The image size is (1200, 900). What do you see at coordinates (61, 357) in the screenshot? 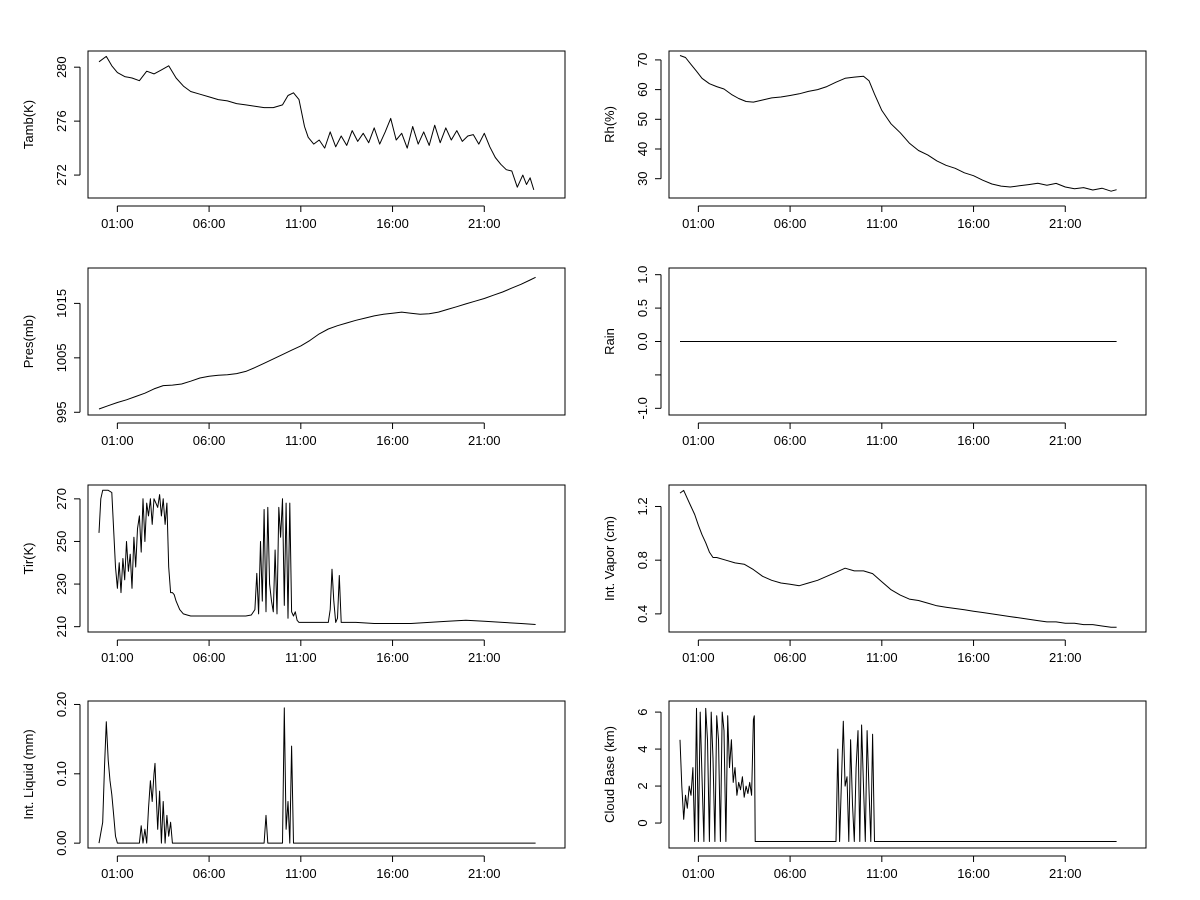
I see `y-tick-label: 1005` at bounding box center [61, 357].